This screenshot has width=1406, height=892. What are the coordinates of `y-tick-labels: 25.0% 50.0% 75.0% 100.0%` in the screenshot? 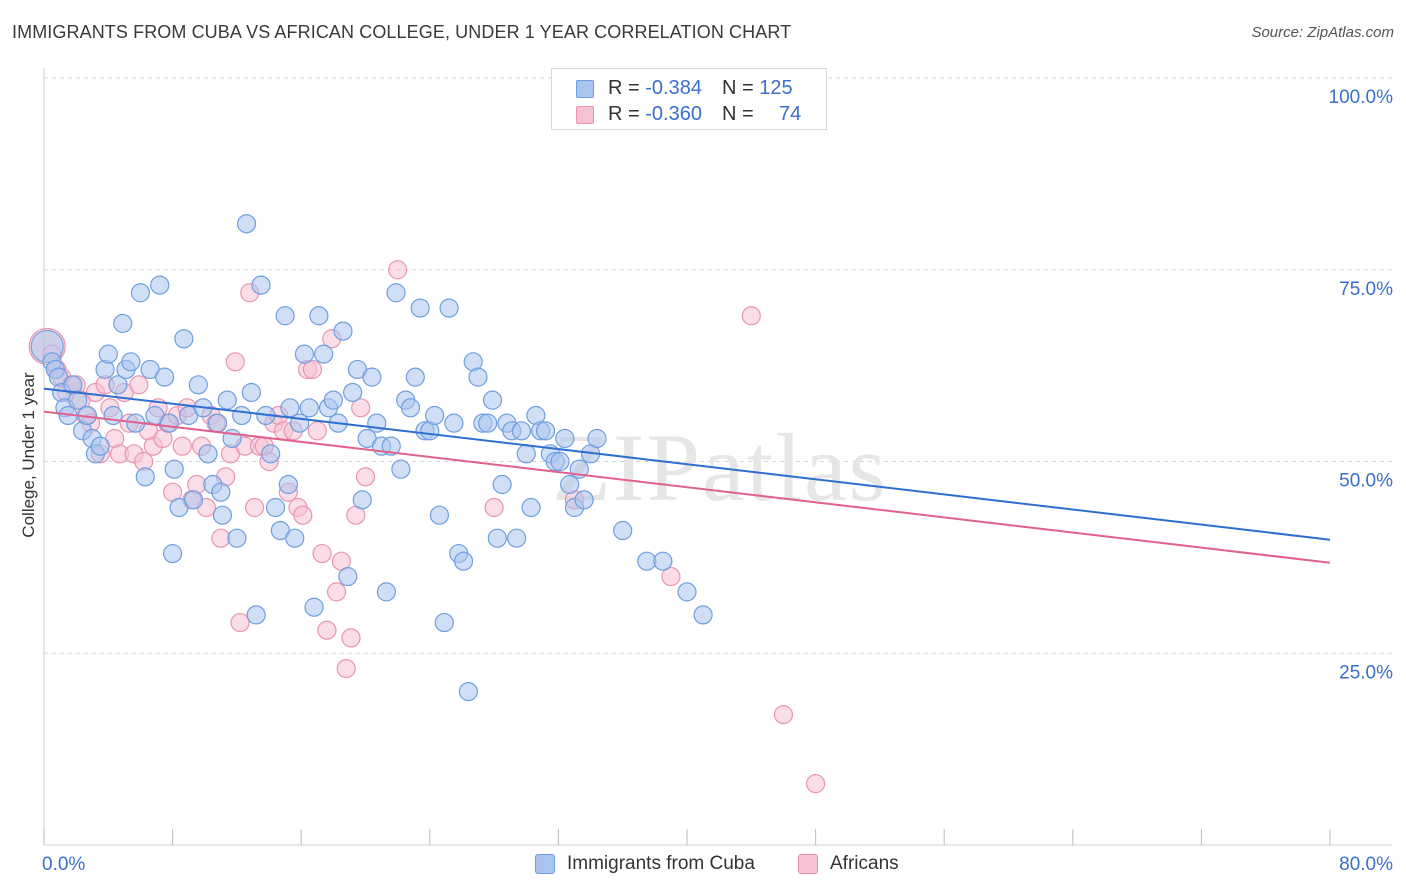 It's located at (1361, 385).